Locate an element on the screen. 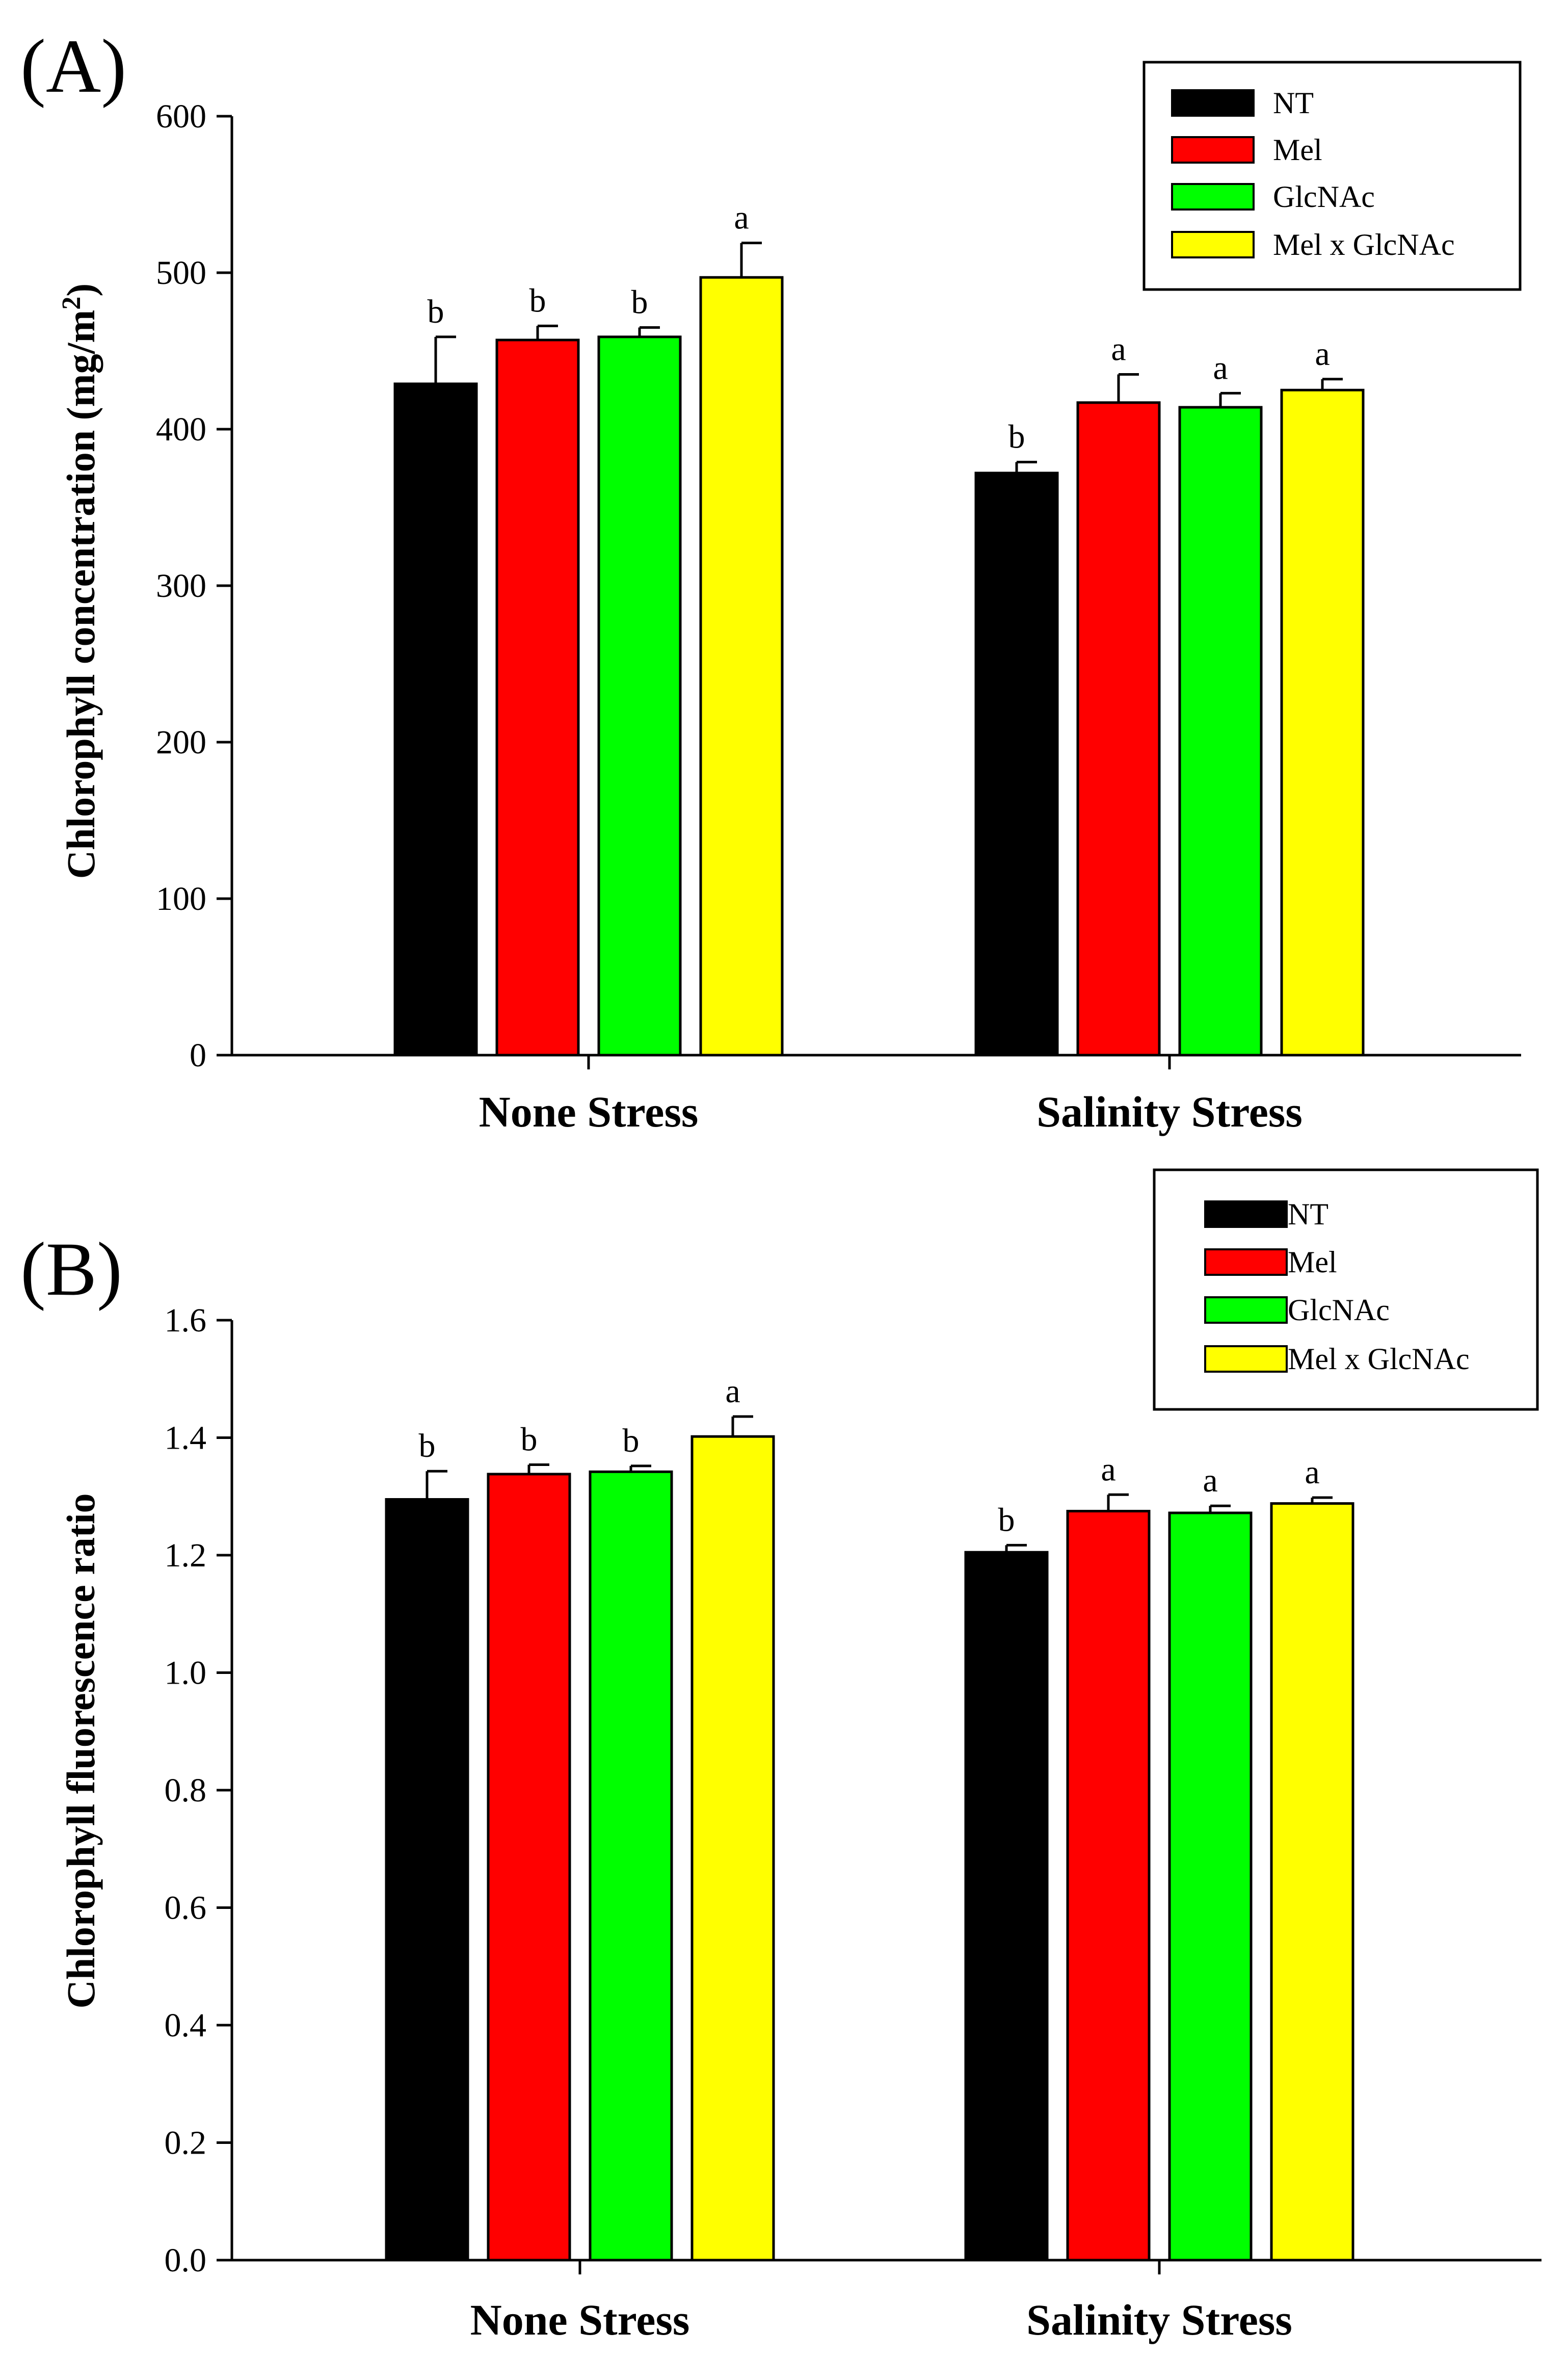  panel-b-legend: NT Mel GlcNAc Mel x GlcNAc is located at coordinates (1346, 1289).